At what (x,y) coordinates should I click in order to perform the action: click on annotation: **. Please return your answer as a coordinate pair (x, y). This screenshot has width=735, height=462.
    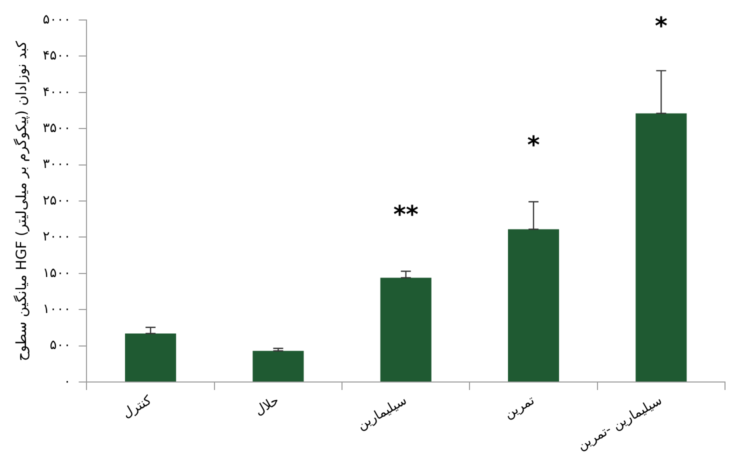
    Looking at the image, I should click on (406, 214).